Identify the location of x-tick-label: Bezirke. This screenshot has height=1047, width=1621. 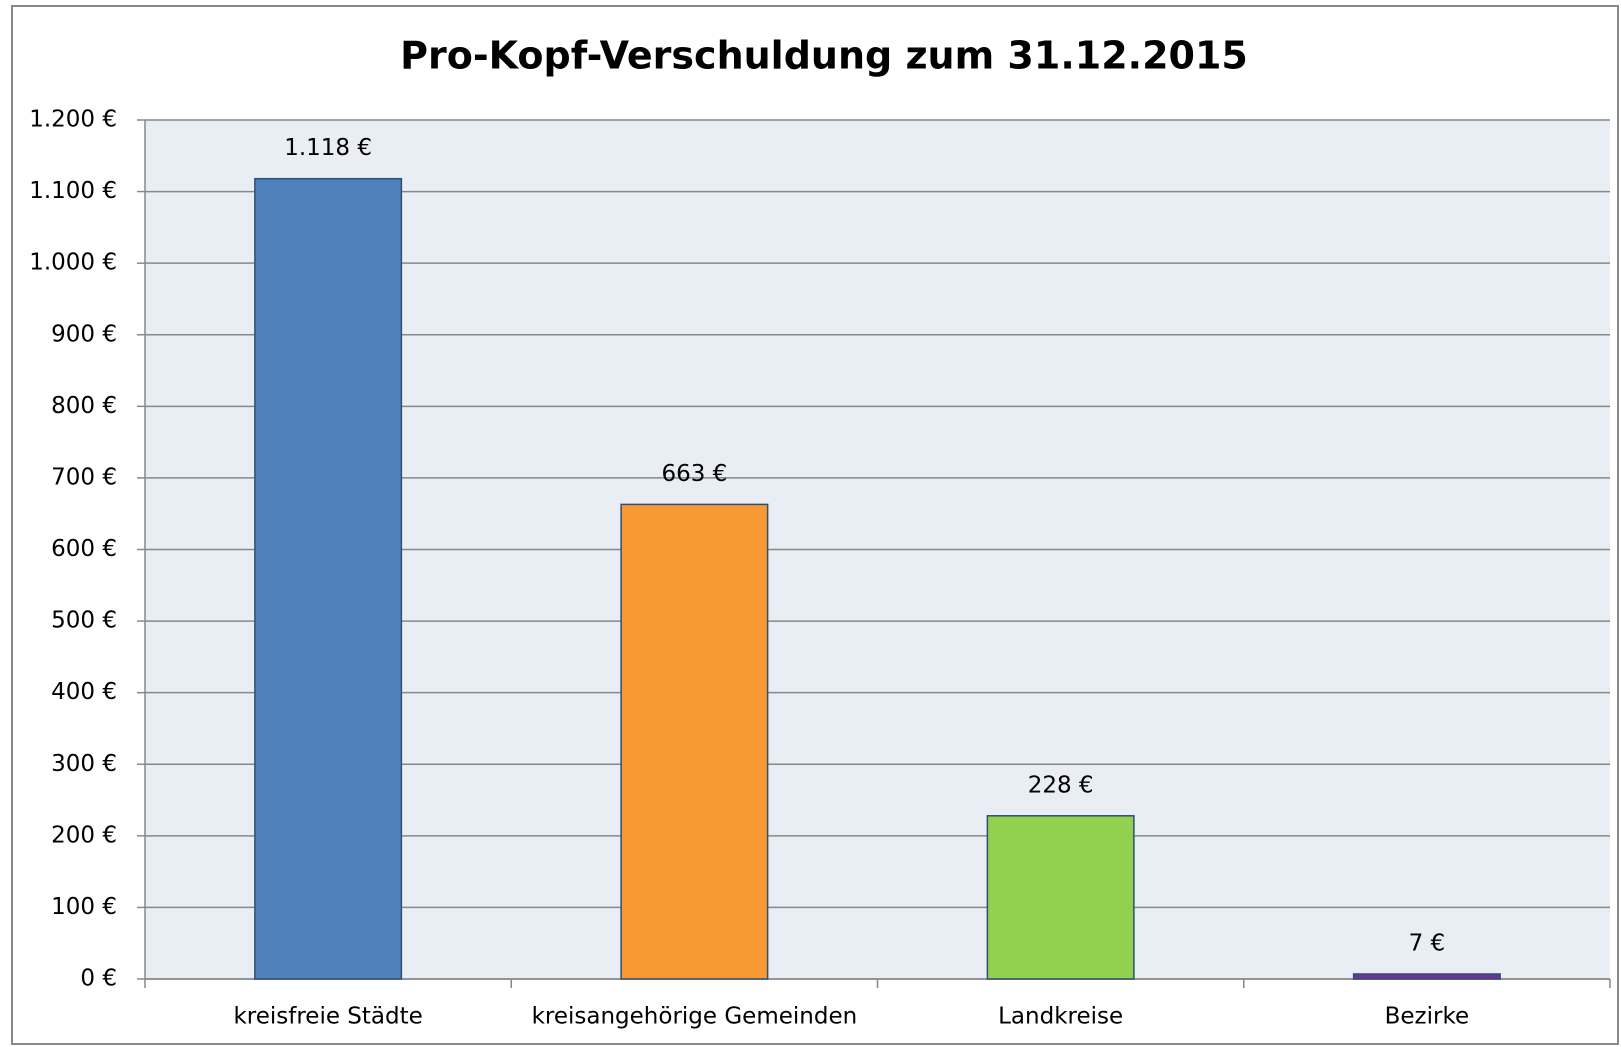
(1427, 1017).